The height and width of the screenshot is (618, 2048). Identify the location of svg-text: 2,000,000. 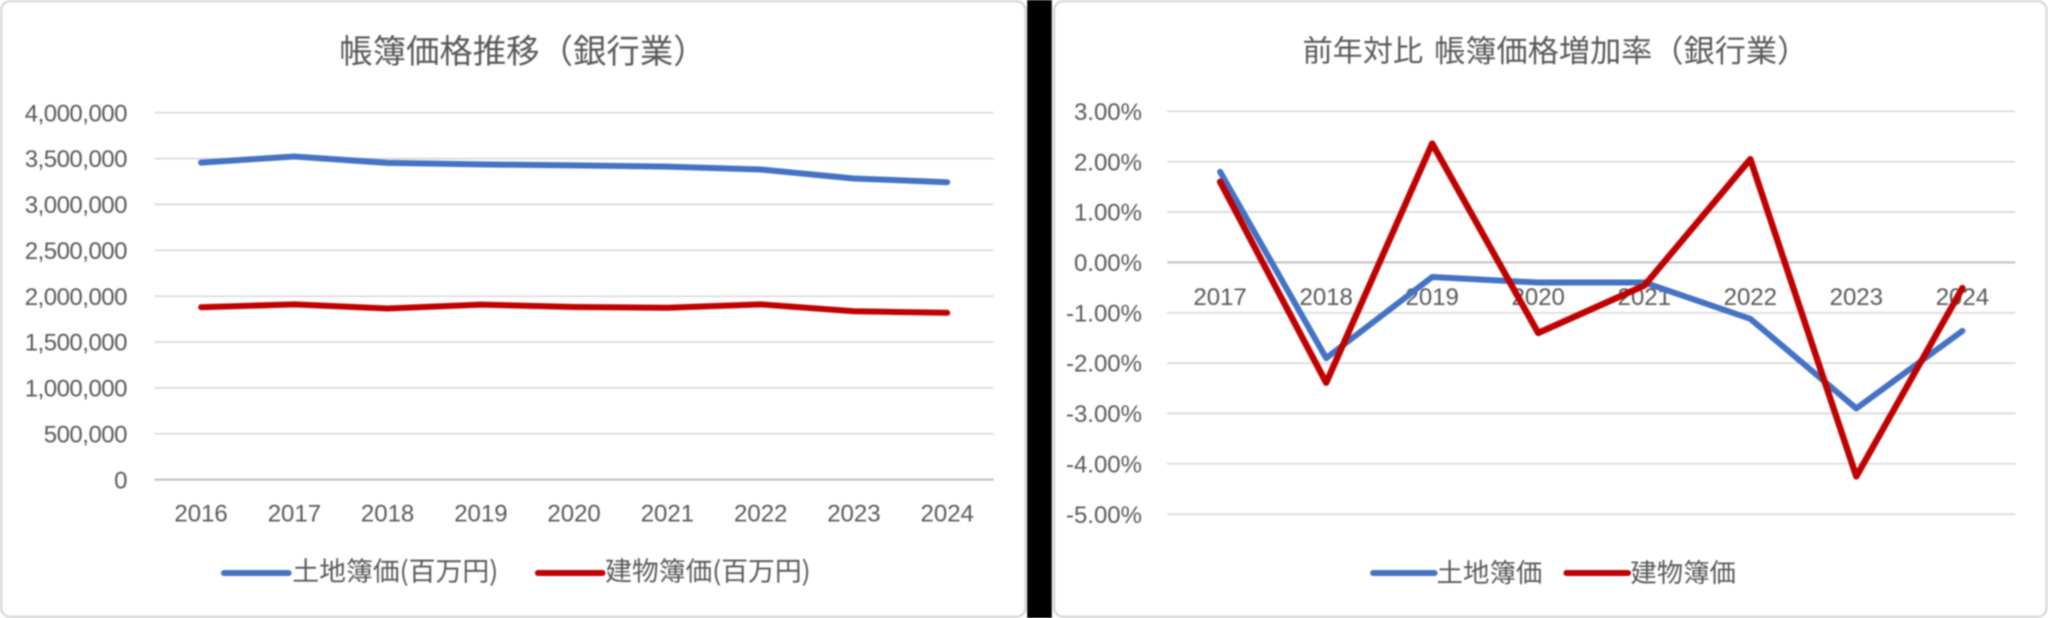
(76, 297).